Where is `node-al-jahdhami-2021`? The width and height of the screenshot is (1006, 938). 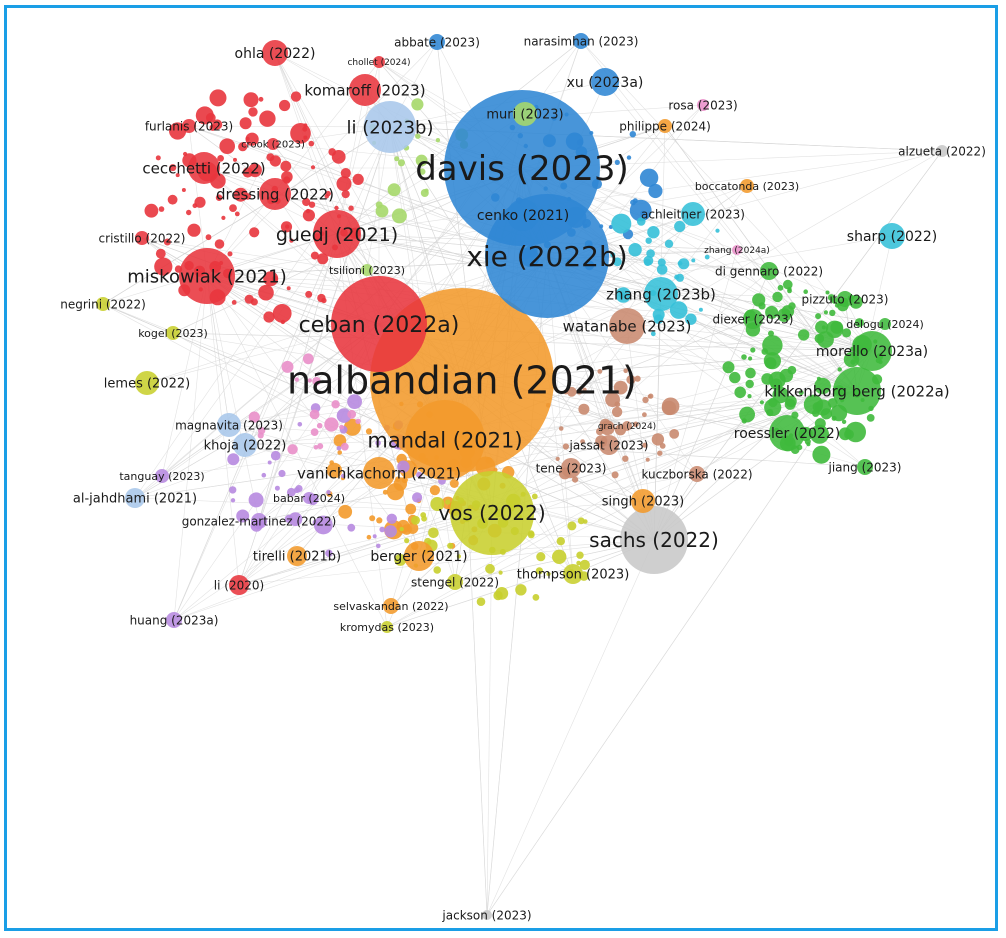
node-al-jahdhami-2021 is located at coordinates (135, 498).